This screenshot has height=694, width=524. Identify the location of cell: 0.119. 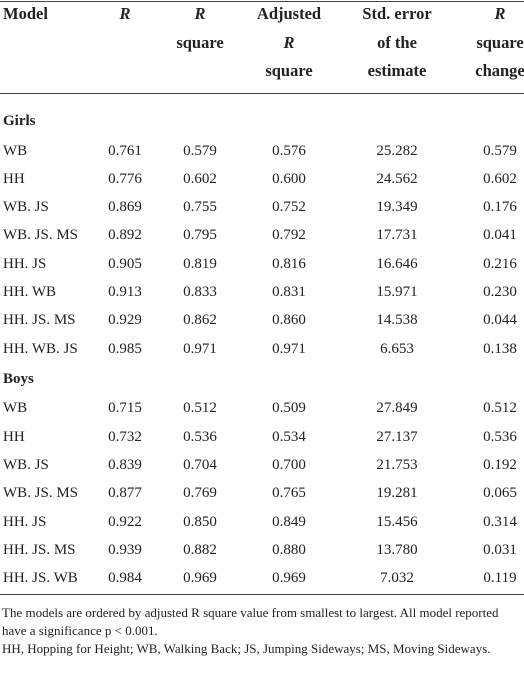
(500, 578).